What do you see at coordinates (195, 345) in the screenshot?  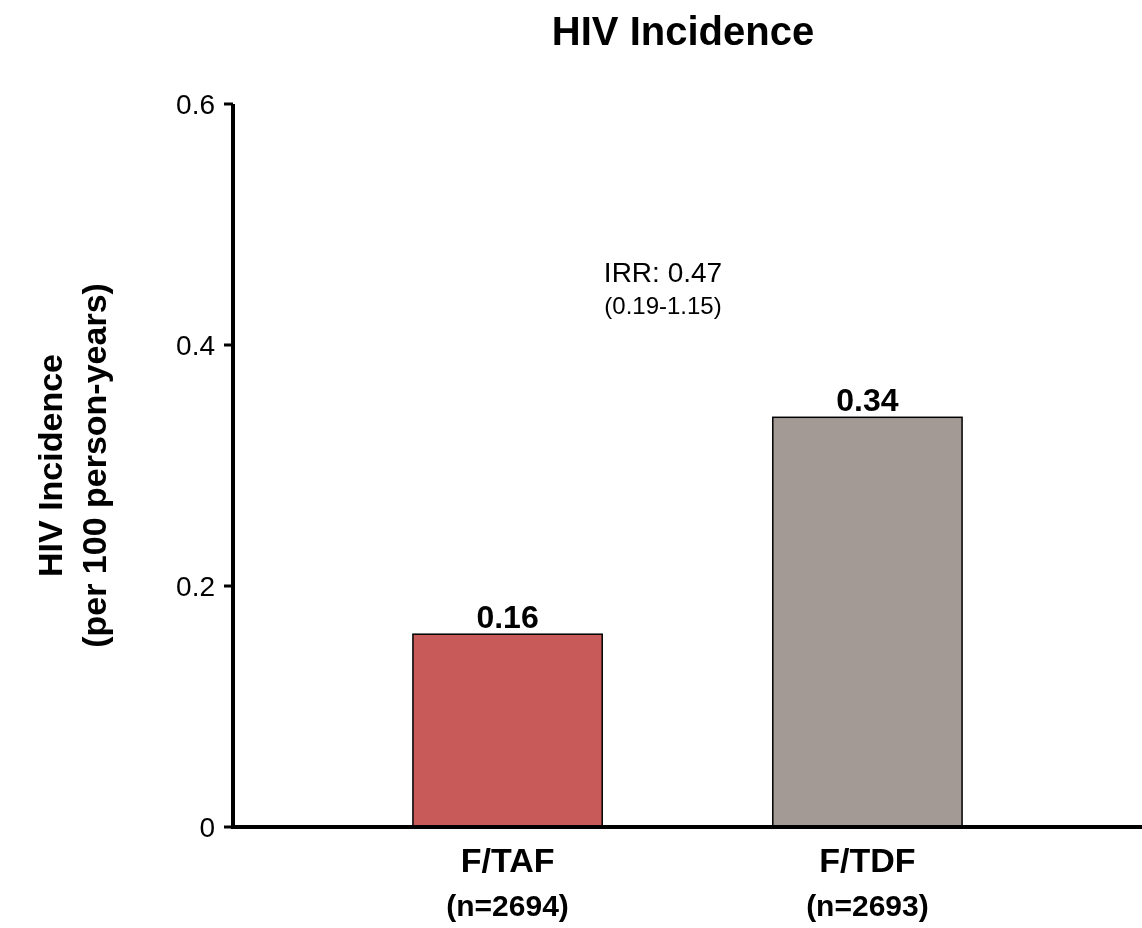 I see `y-tick-label: 0.4` at bounding box center [195, 345].